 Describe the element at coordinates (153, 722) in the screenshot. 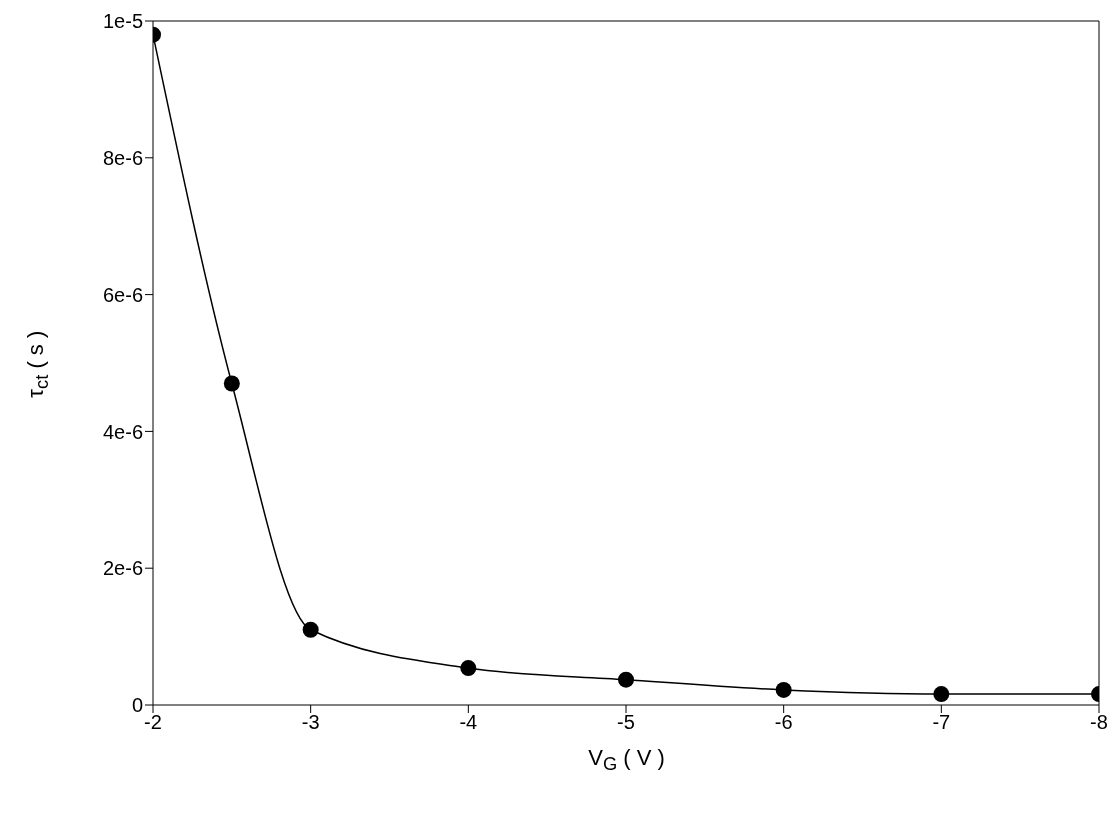

I see `x-tick-label: -2` at that location.